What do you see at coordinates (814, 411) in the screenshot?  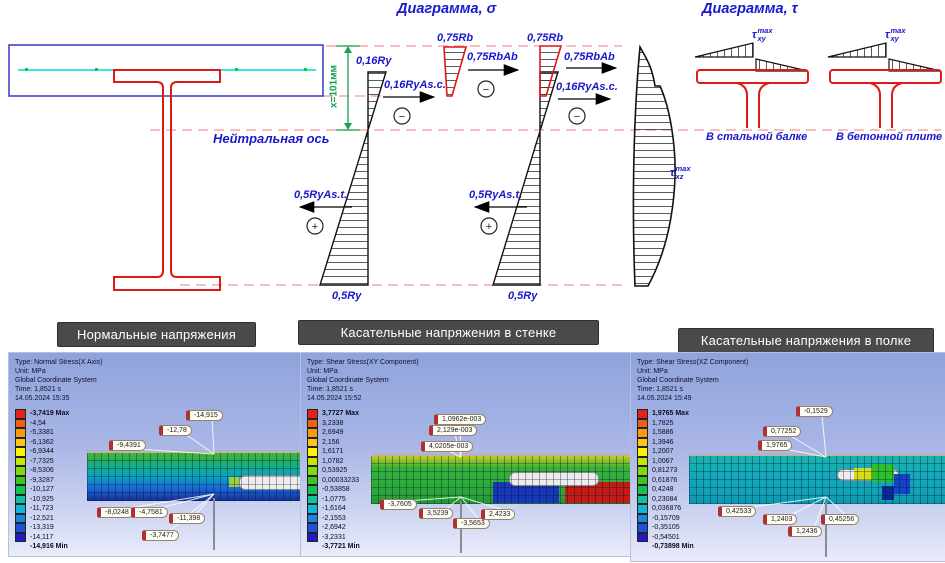 I see `probe-annotation: -0,1529` at bounding box center [814, 411].